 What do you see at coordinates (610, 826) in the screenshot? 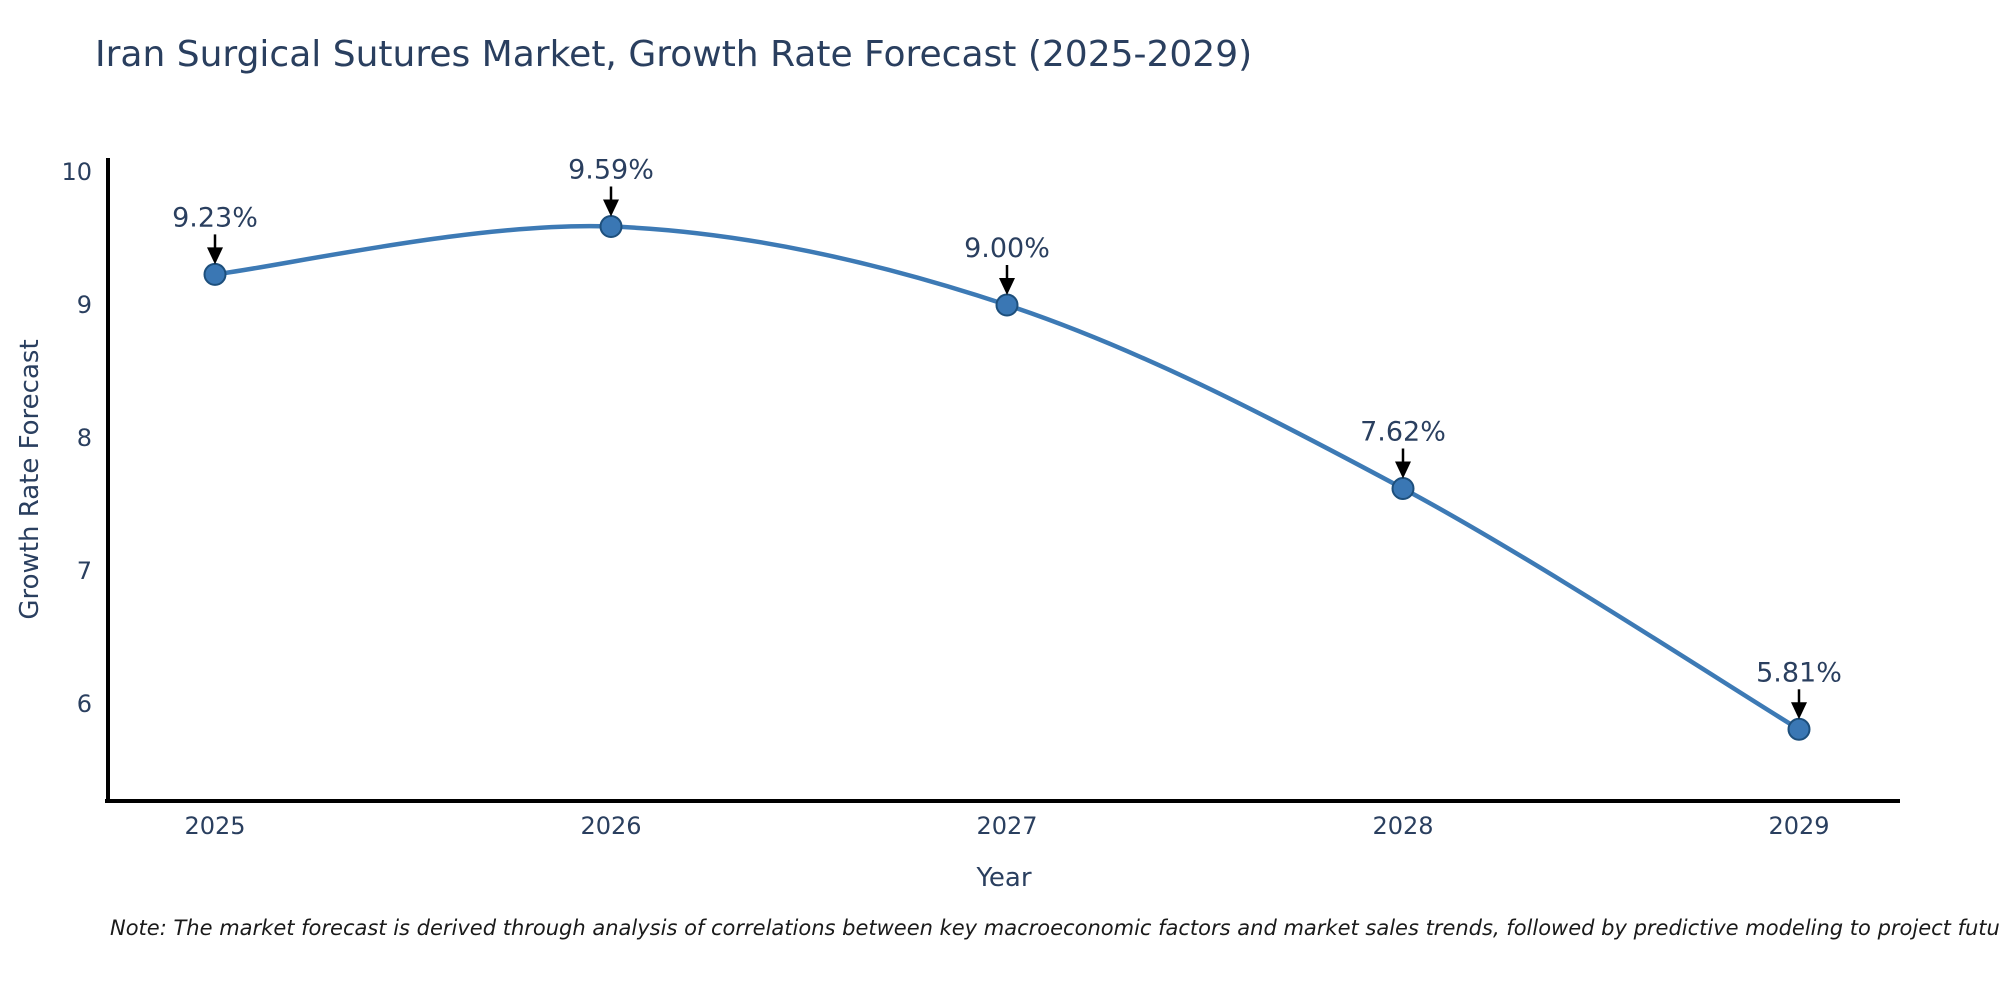
I see `x-tick-label: 2026` at bounding box center [610, 826].